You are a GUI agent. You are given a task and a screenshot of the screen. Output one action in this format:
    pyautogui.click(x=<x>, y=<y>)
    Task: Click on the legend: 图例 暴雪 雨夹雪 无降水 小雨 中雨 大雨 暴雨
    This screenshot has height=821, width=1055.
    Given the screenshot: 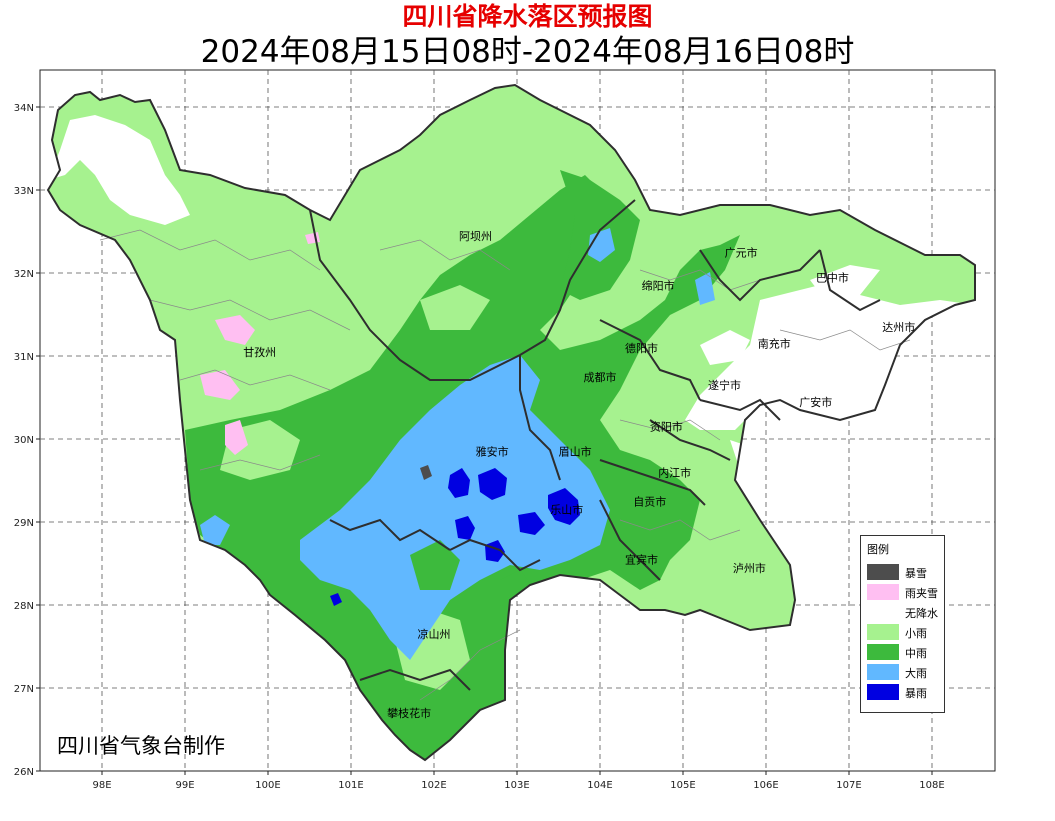 What is the action you would take?
    pyautogui.click(x=902, y=624)
    